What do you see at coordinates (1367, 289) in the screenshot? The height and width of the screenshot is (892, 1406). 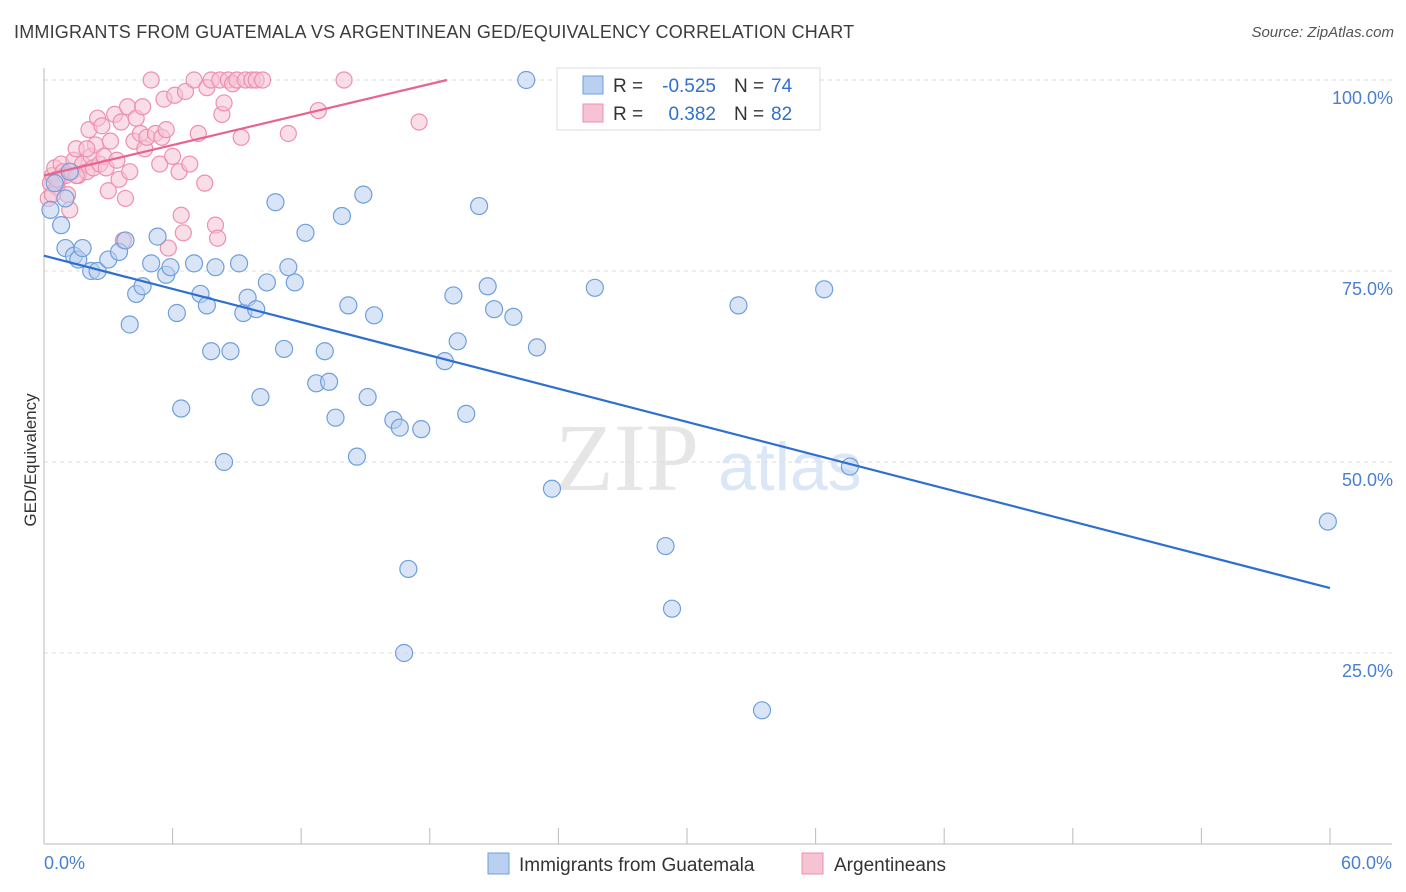 I see `y-tick-label: 75.0%` at bounding box center [1367, 289].